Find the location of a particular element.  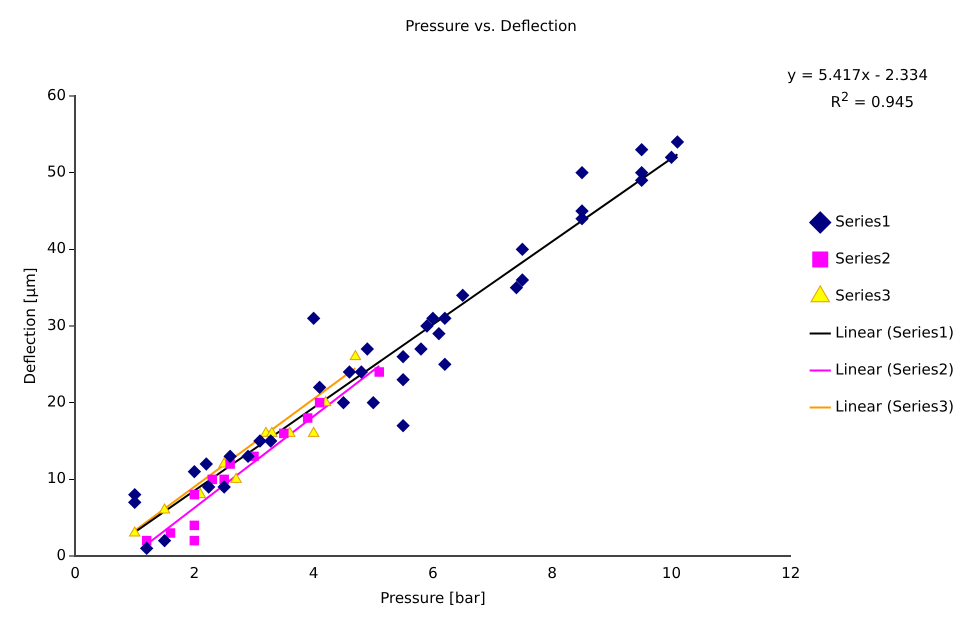

legend-label: Linear (Series2) is located at coordinates (894, 369).